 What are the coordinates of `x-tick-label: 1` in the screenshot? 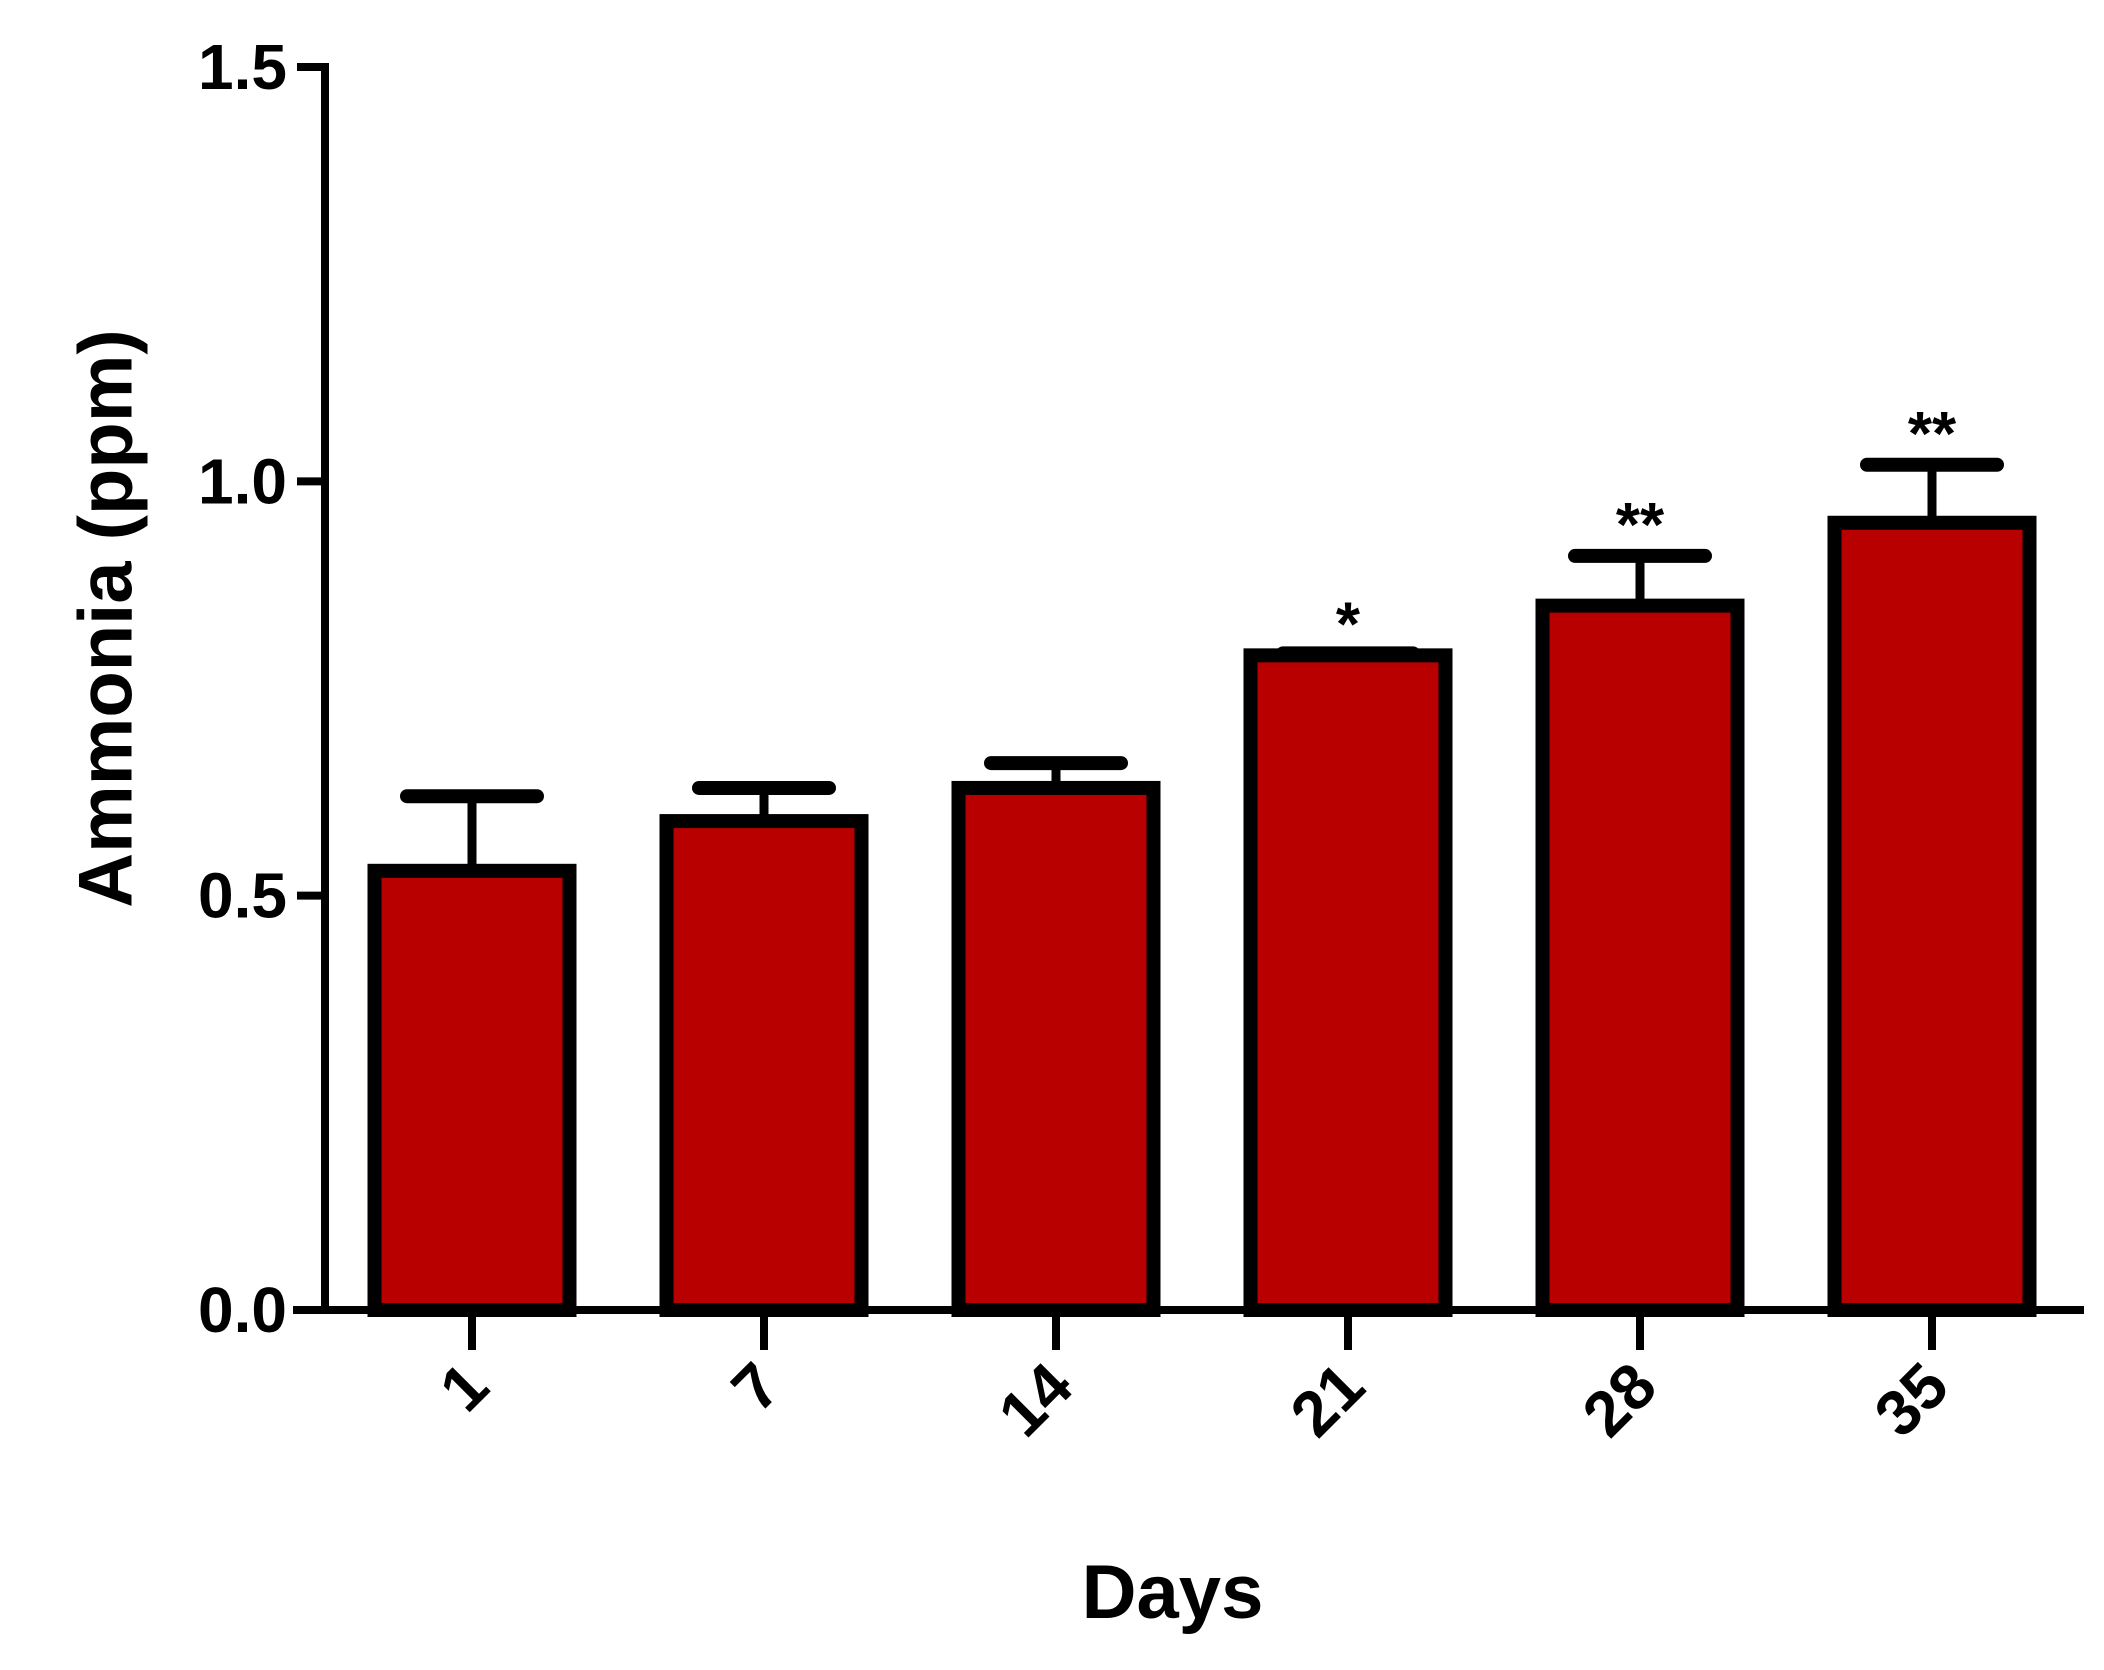 It's located at (464, 1387).